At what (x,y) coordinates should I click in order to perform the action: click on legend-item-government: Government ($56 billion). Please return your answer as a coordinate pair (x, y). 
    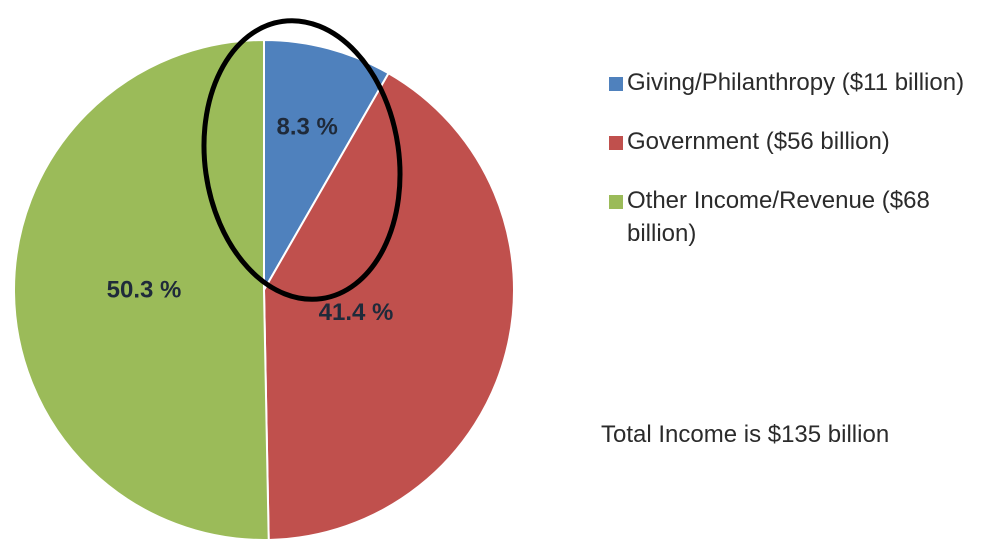
    Looking at the image, I should click on (795, 141).